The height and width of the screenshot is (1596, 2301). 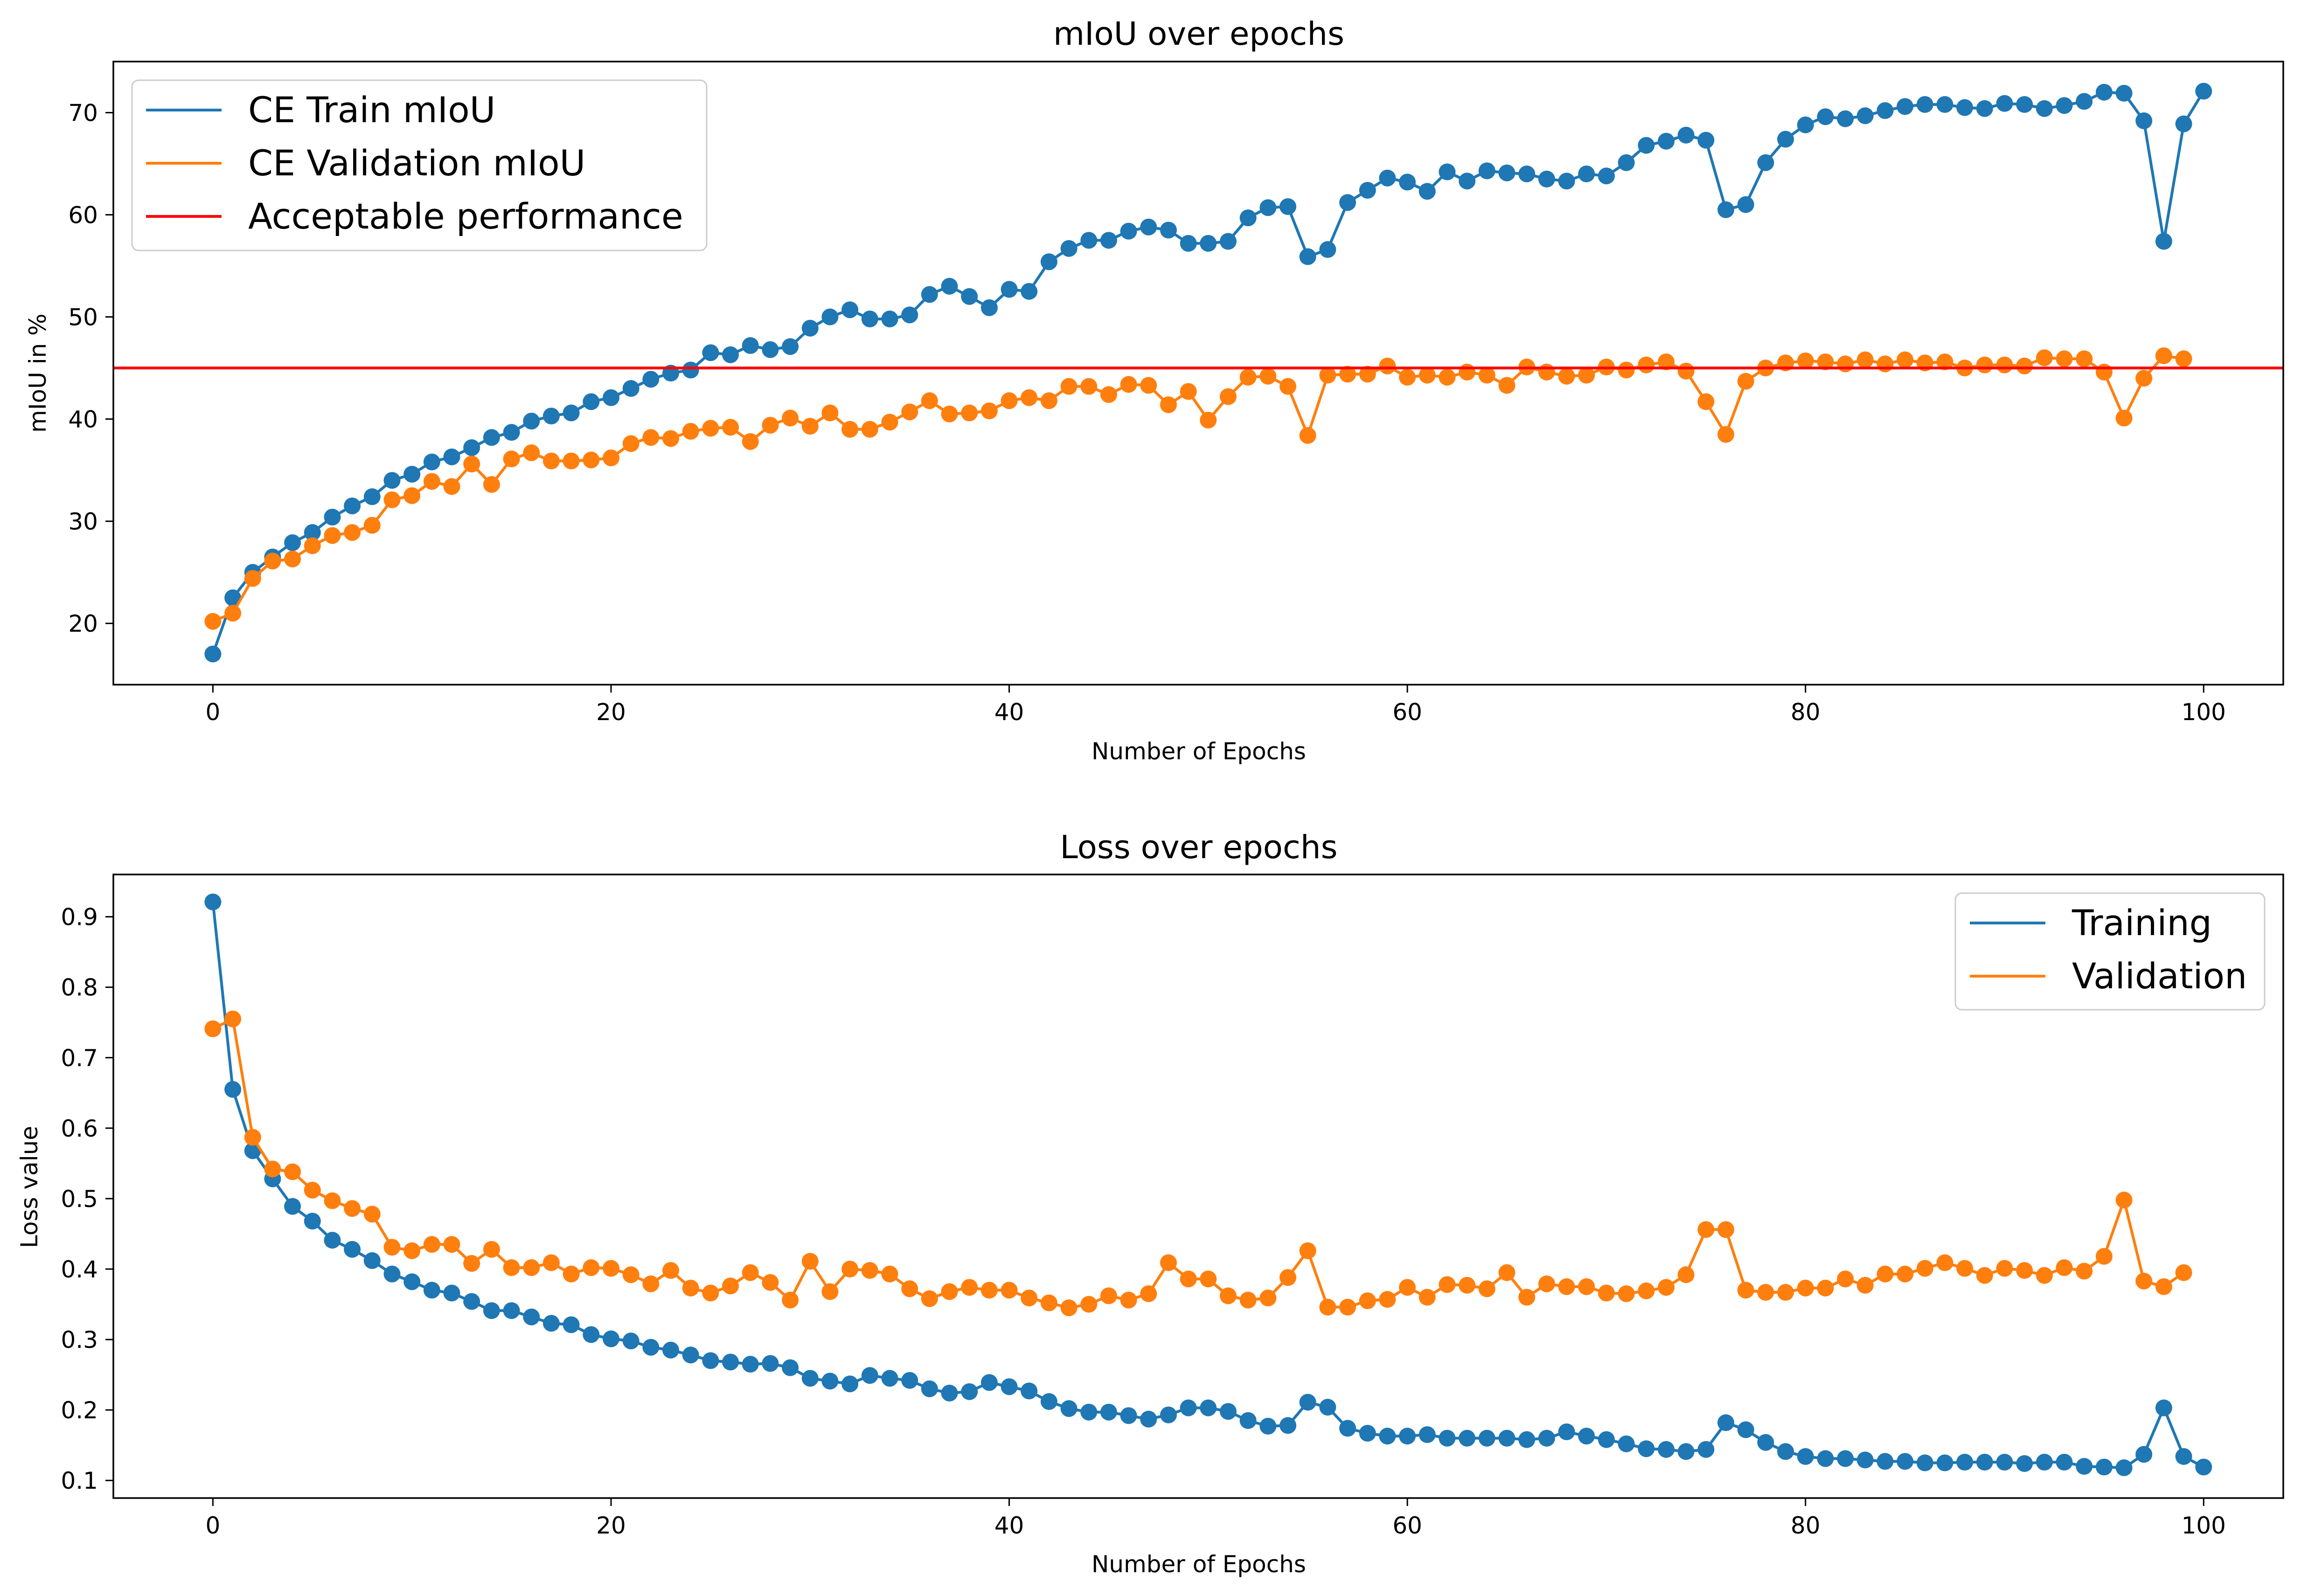 I want to click on miou-y-tick-label: 70, so click(x=83, y=113).